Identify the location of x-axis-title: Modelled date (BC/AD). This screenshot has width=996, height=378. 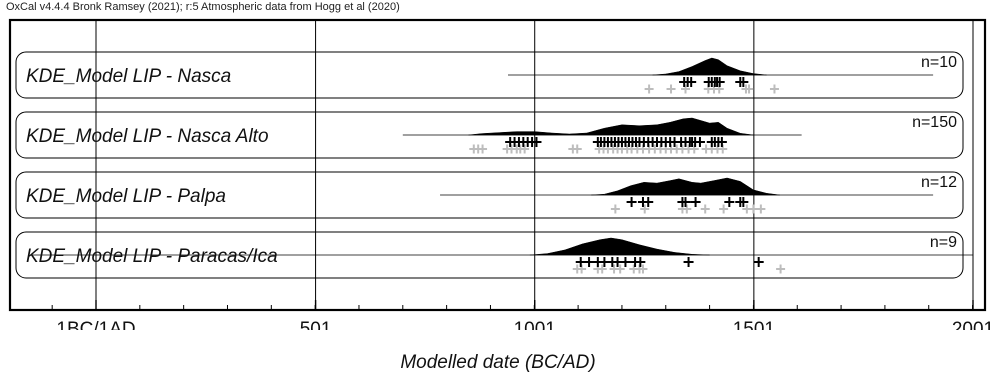
(498, 362).